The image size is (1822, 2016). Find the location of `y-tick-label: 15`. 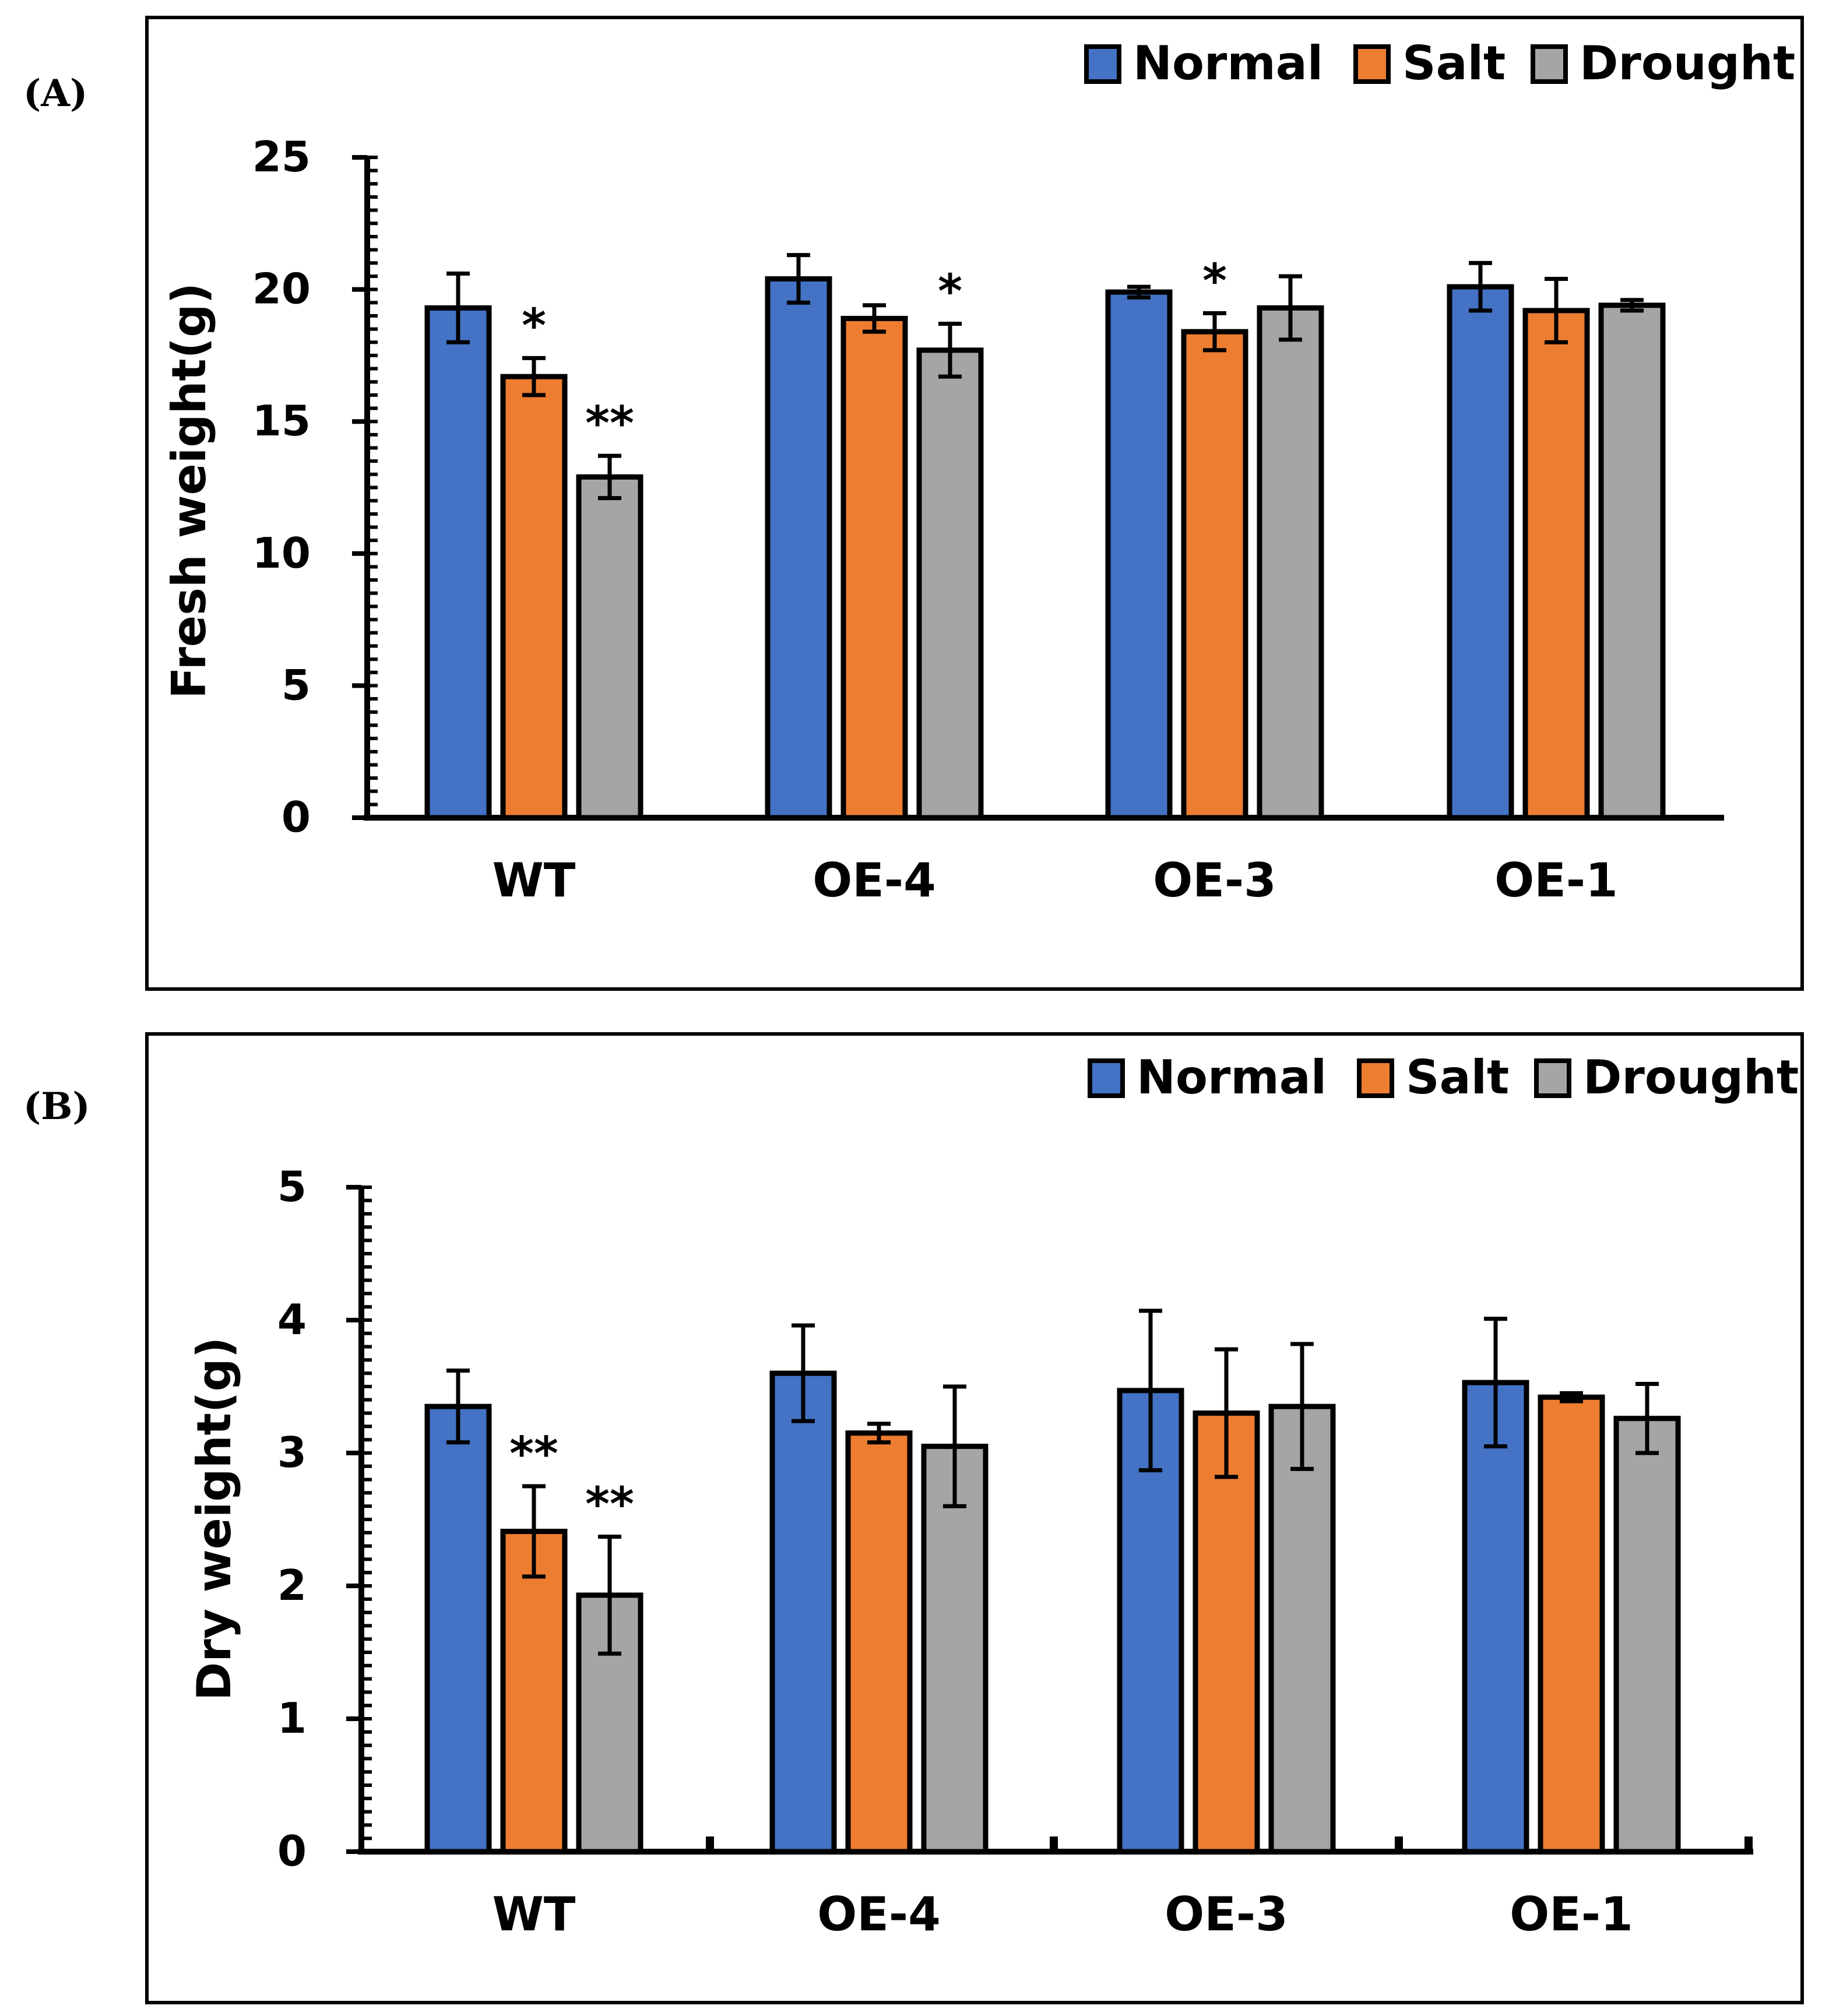

y-tick-label: 15 is located at coordinates (281, 420).